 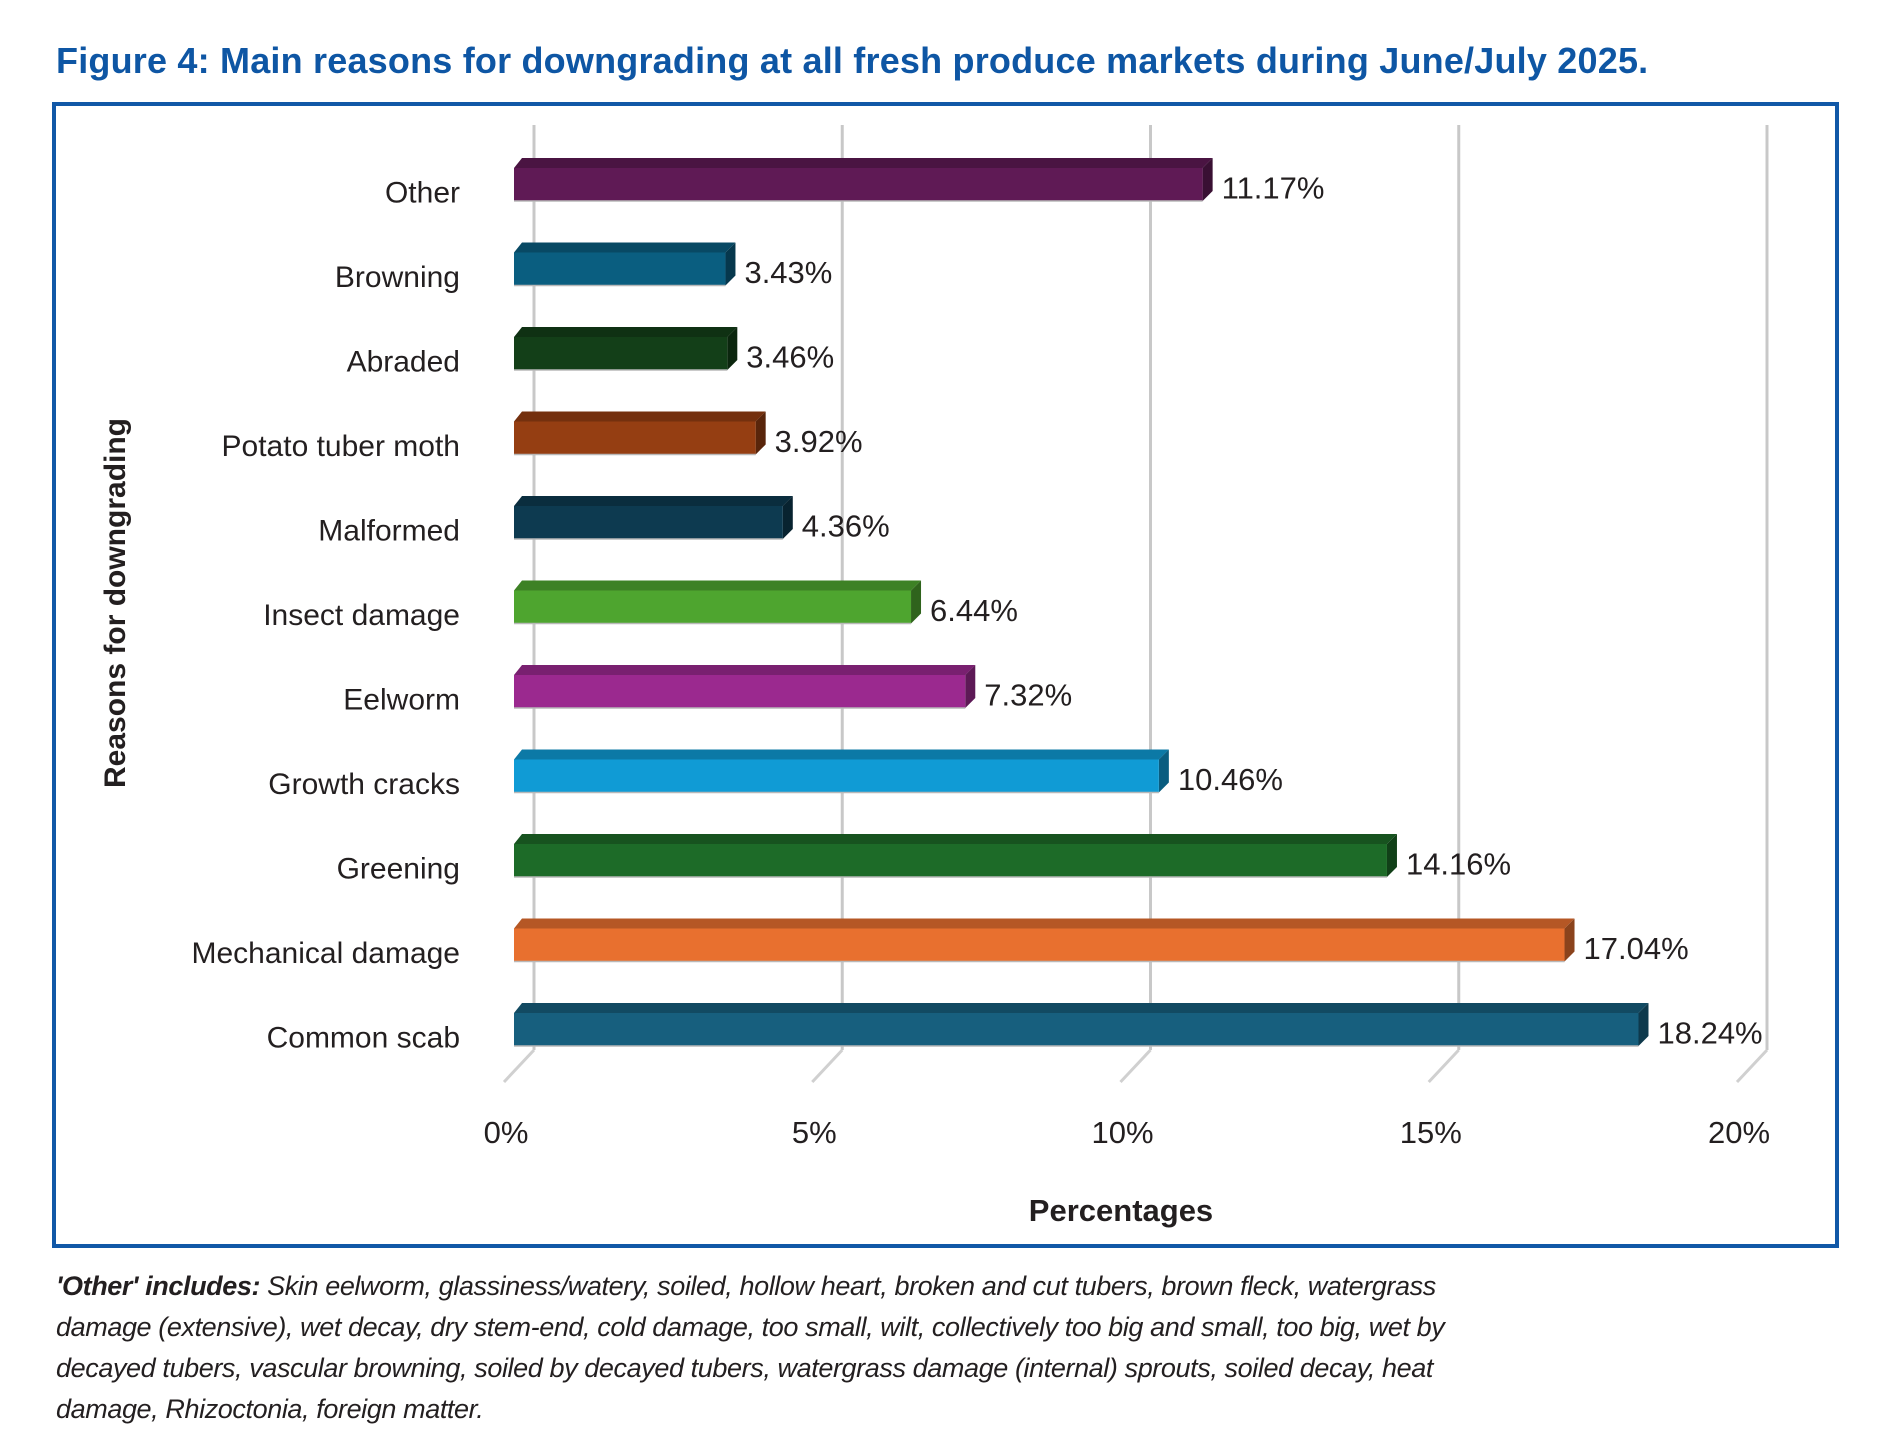 I want to click on category-label: Abraded, so click(x=403, y=361).